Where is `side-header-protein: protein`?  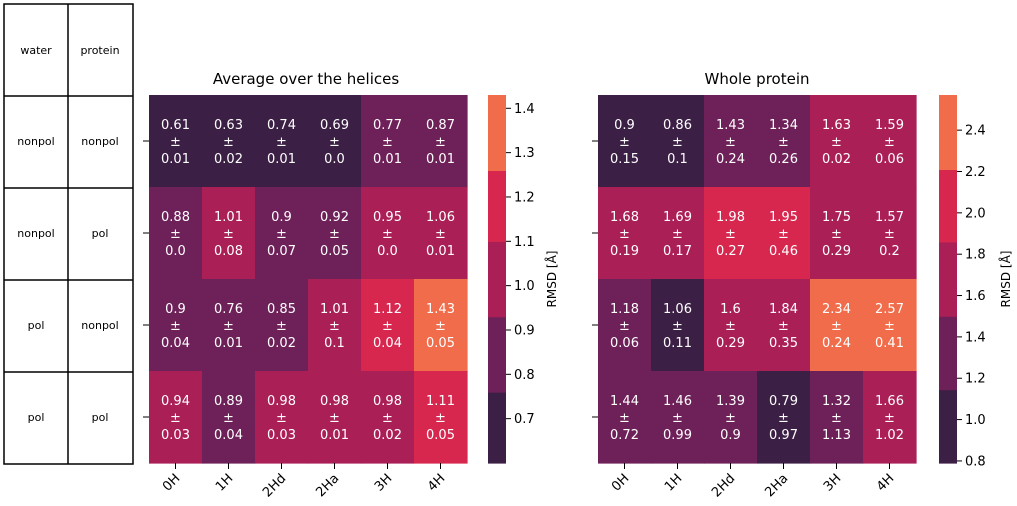
side-header-protein: protein is located at coordinates (99, 50).